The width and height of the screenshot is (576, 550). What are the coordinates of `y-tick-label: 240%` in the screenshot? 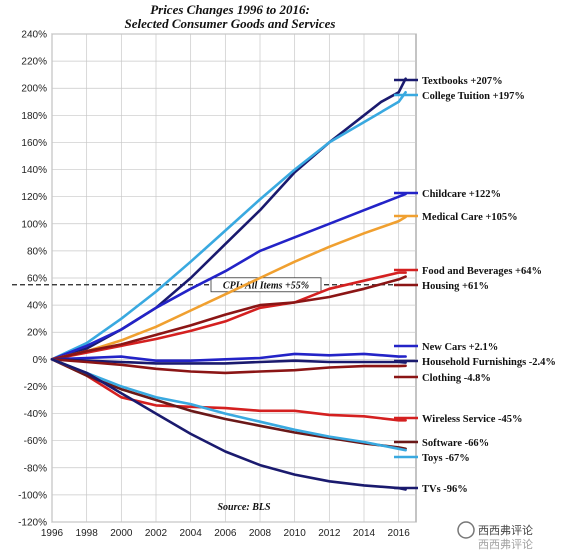 It's located at (34, 35).